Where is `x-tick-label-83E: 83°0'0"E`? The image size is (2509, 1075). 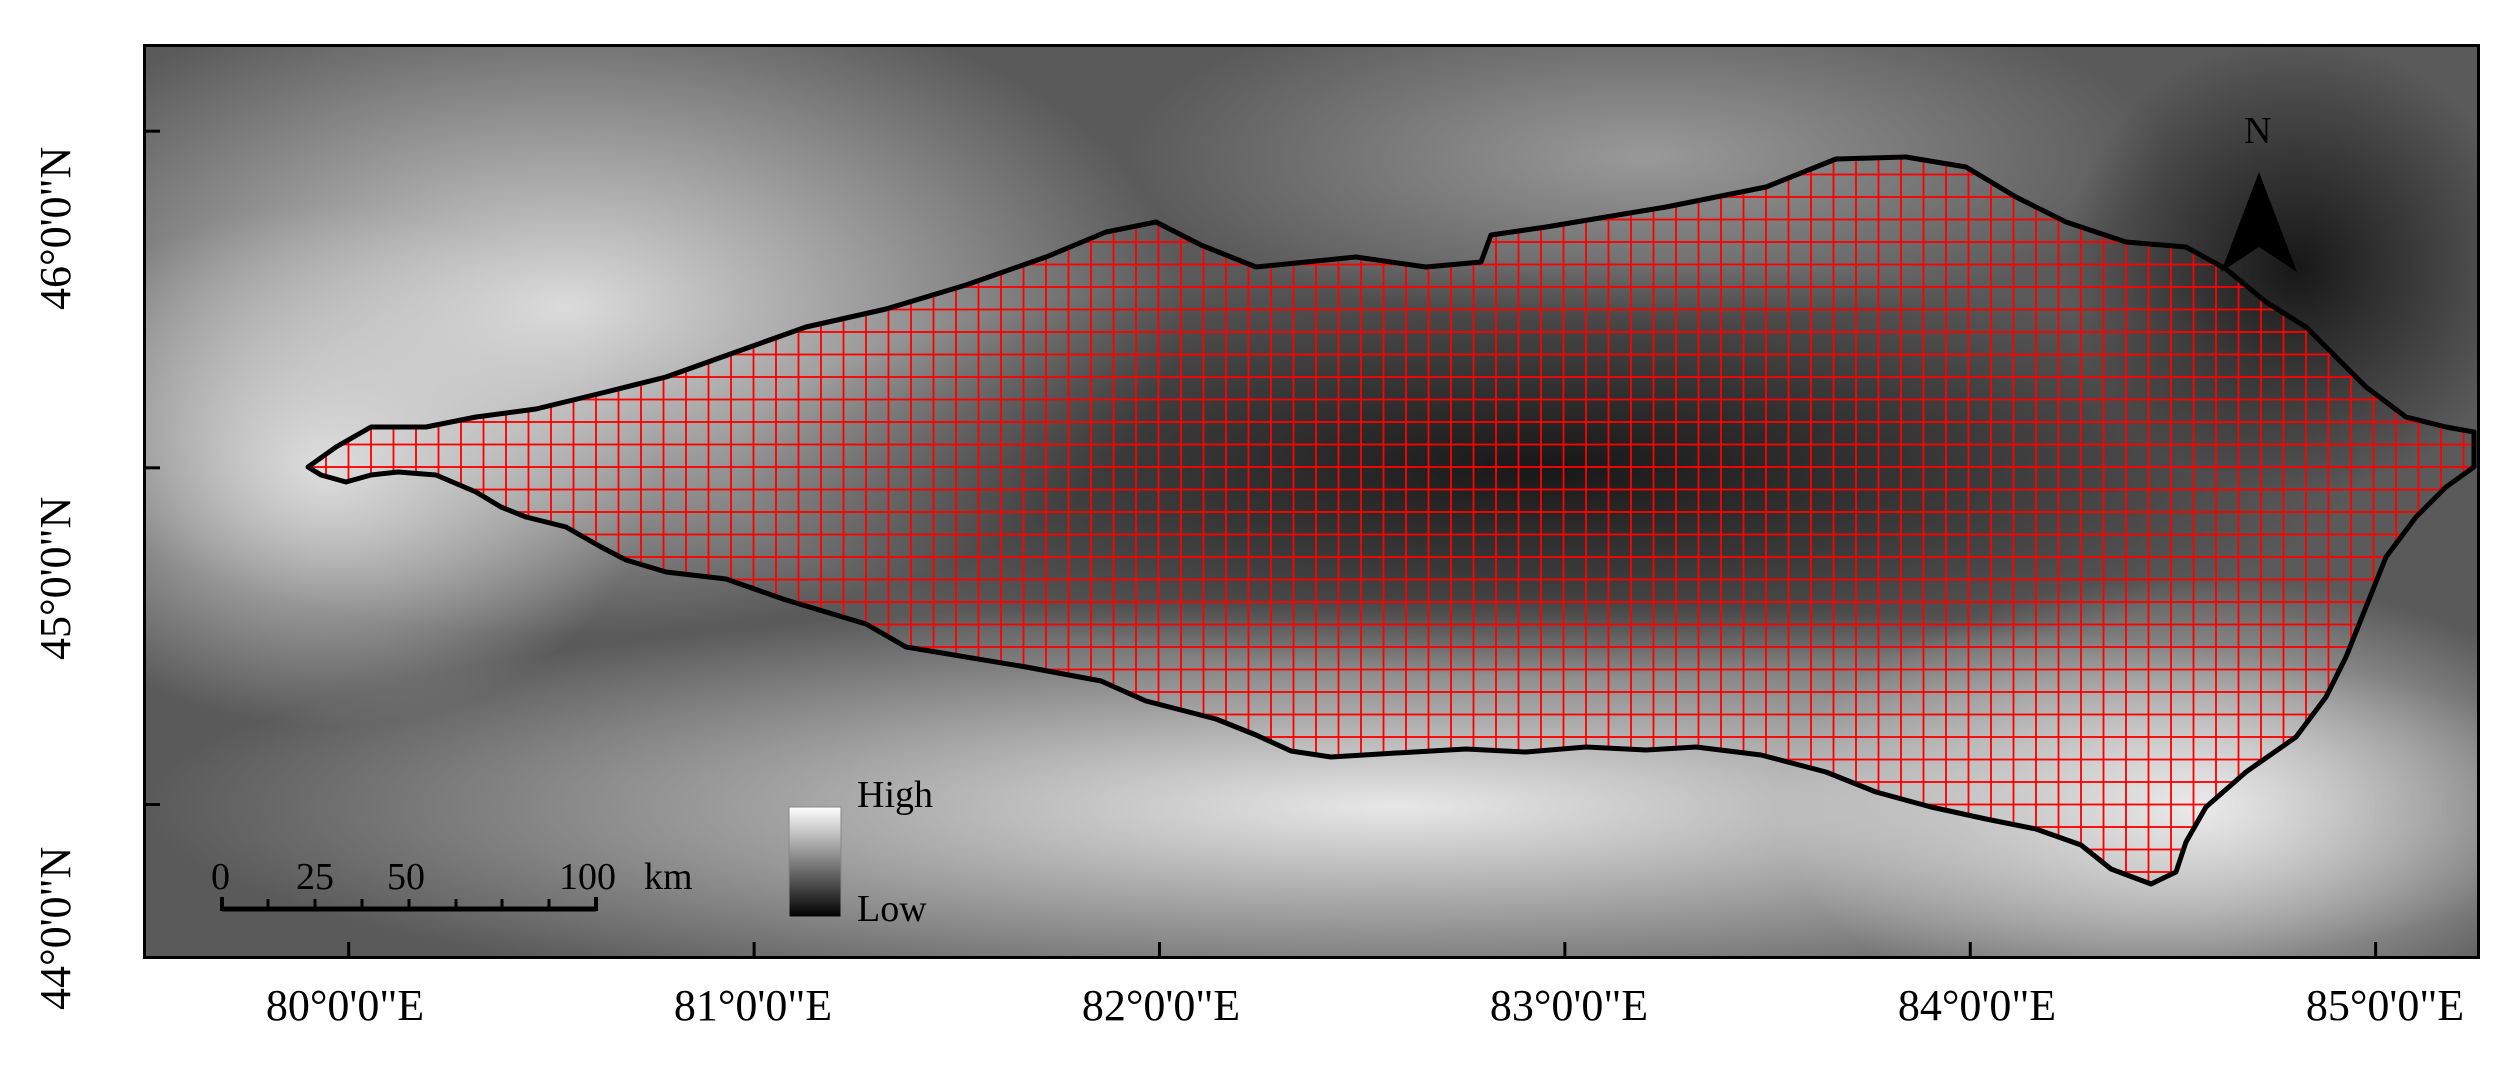 x-tick-label-83E: 83°0'0"E is located at coordinates (1569, 1005).